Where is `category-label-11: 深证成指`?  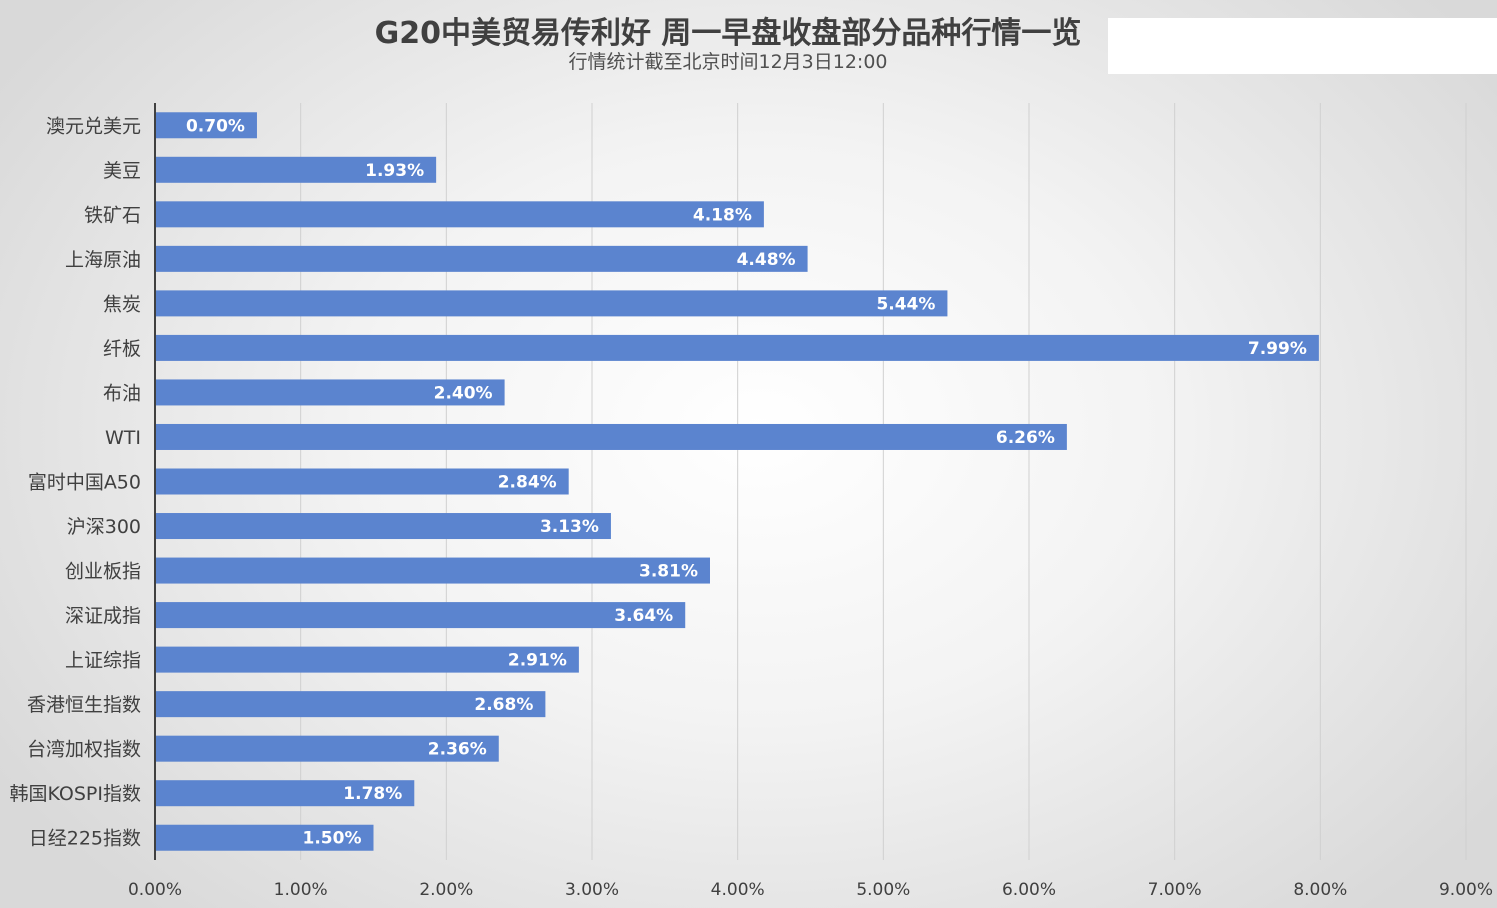 category-label-11: 深证成指 is located at coordinates (103, 616).